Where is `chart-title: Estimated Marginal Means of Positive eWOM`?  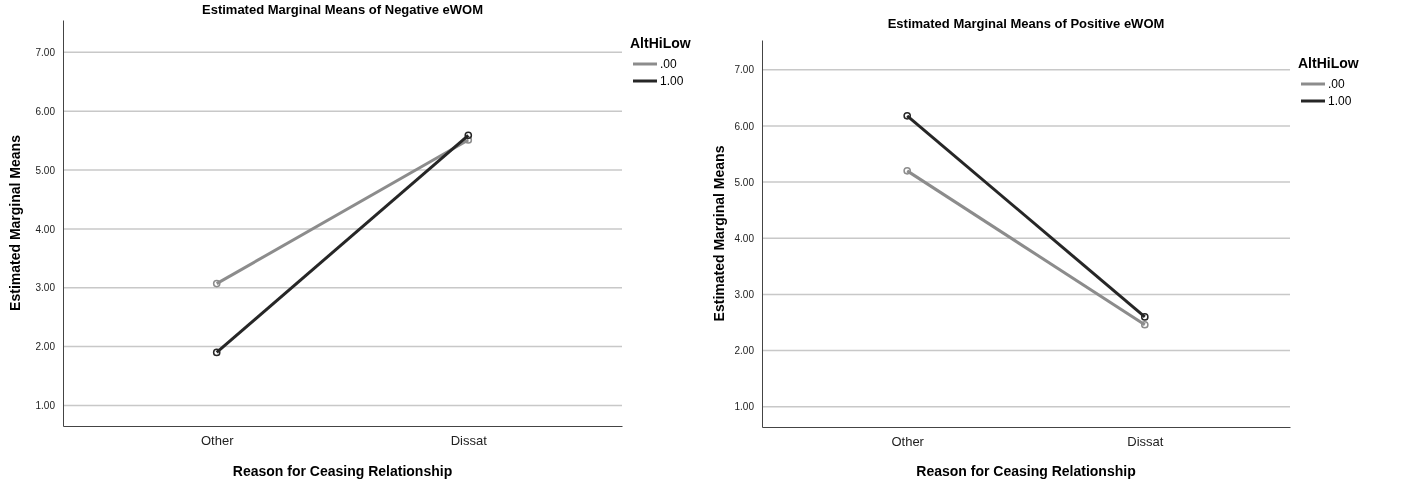 chart-title: Estimated Marginal Means of Positive eWOM is located at coordinates (1026, 23).